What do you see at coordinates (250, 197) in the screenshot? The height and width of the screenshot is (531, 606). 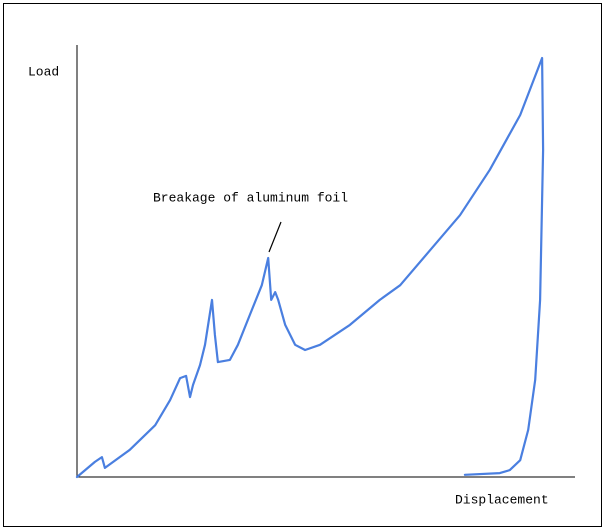 I see `annotation: Breakage of aluminum foil` at bounding box center [250, 197].